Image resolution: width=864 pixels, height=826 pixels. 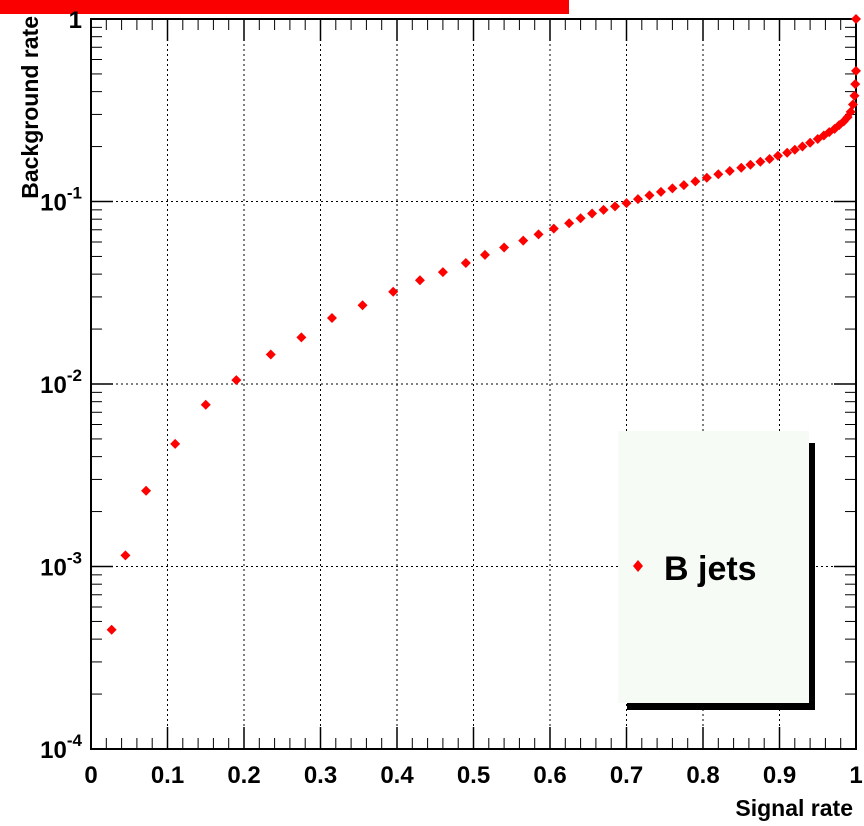 I want to click on title-banner, so click(x=284, y=7).